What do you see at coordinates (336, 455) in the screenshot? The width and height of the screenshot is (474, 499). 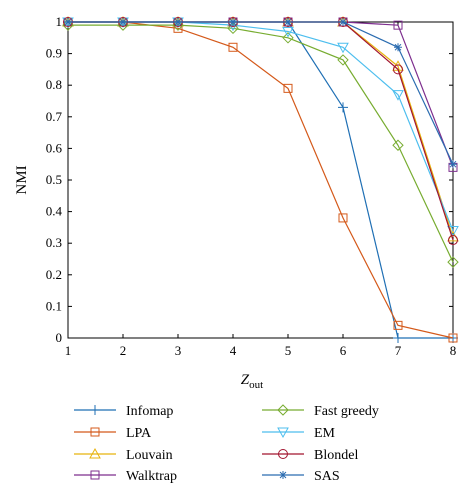 I see `legend-label: Blondel` at bounding box center [336, 455].